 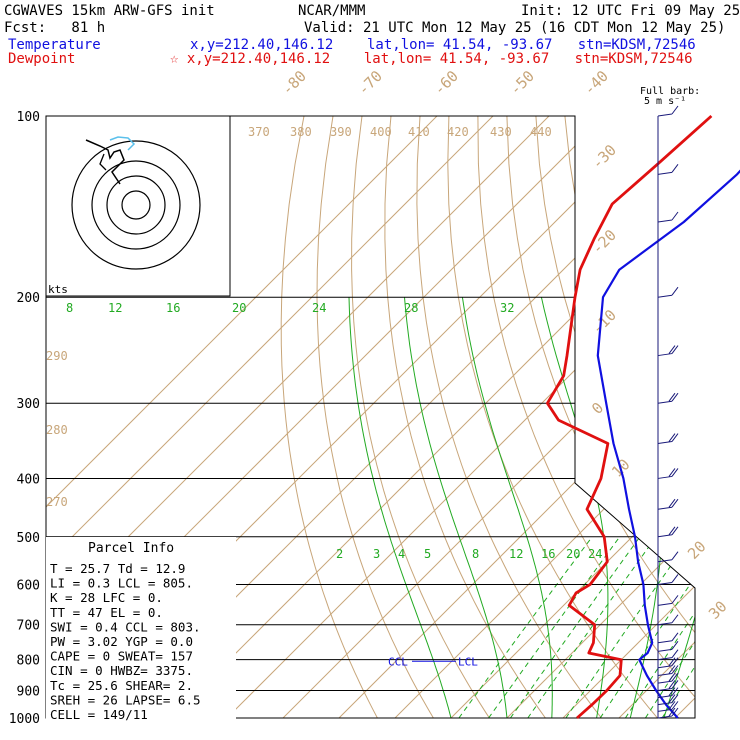 What do you see at coordinates (54, 28) in the screenshot?
I see `forecast-hour: Fcst: 81 h` at bounding box center [54, 28].